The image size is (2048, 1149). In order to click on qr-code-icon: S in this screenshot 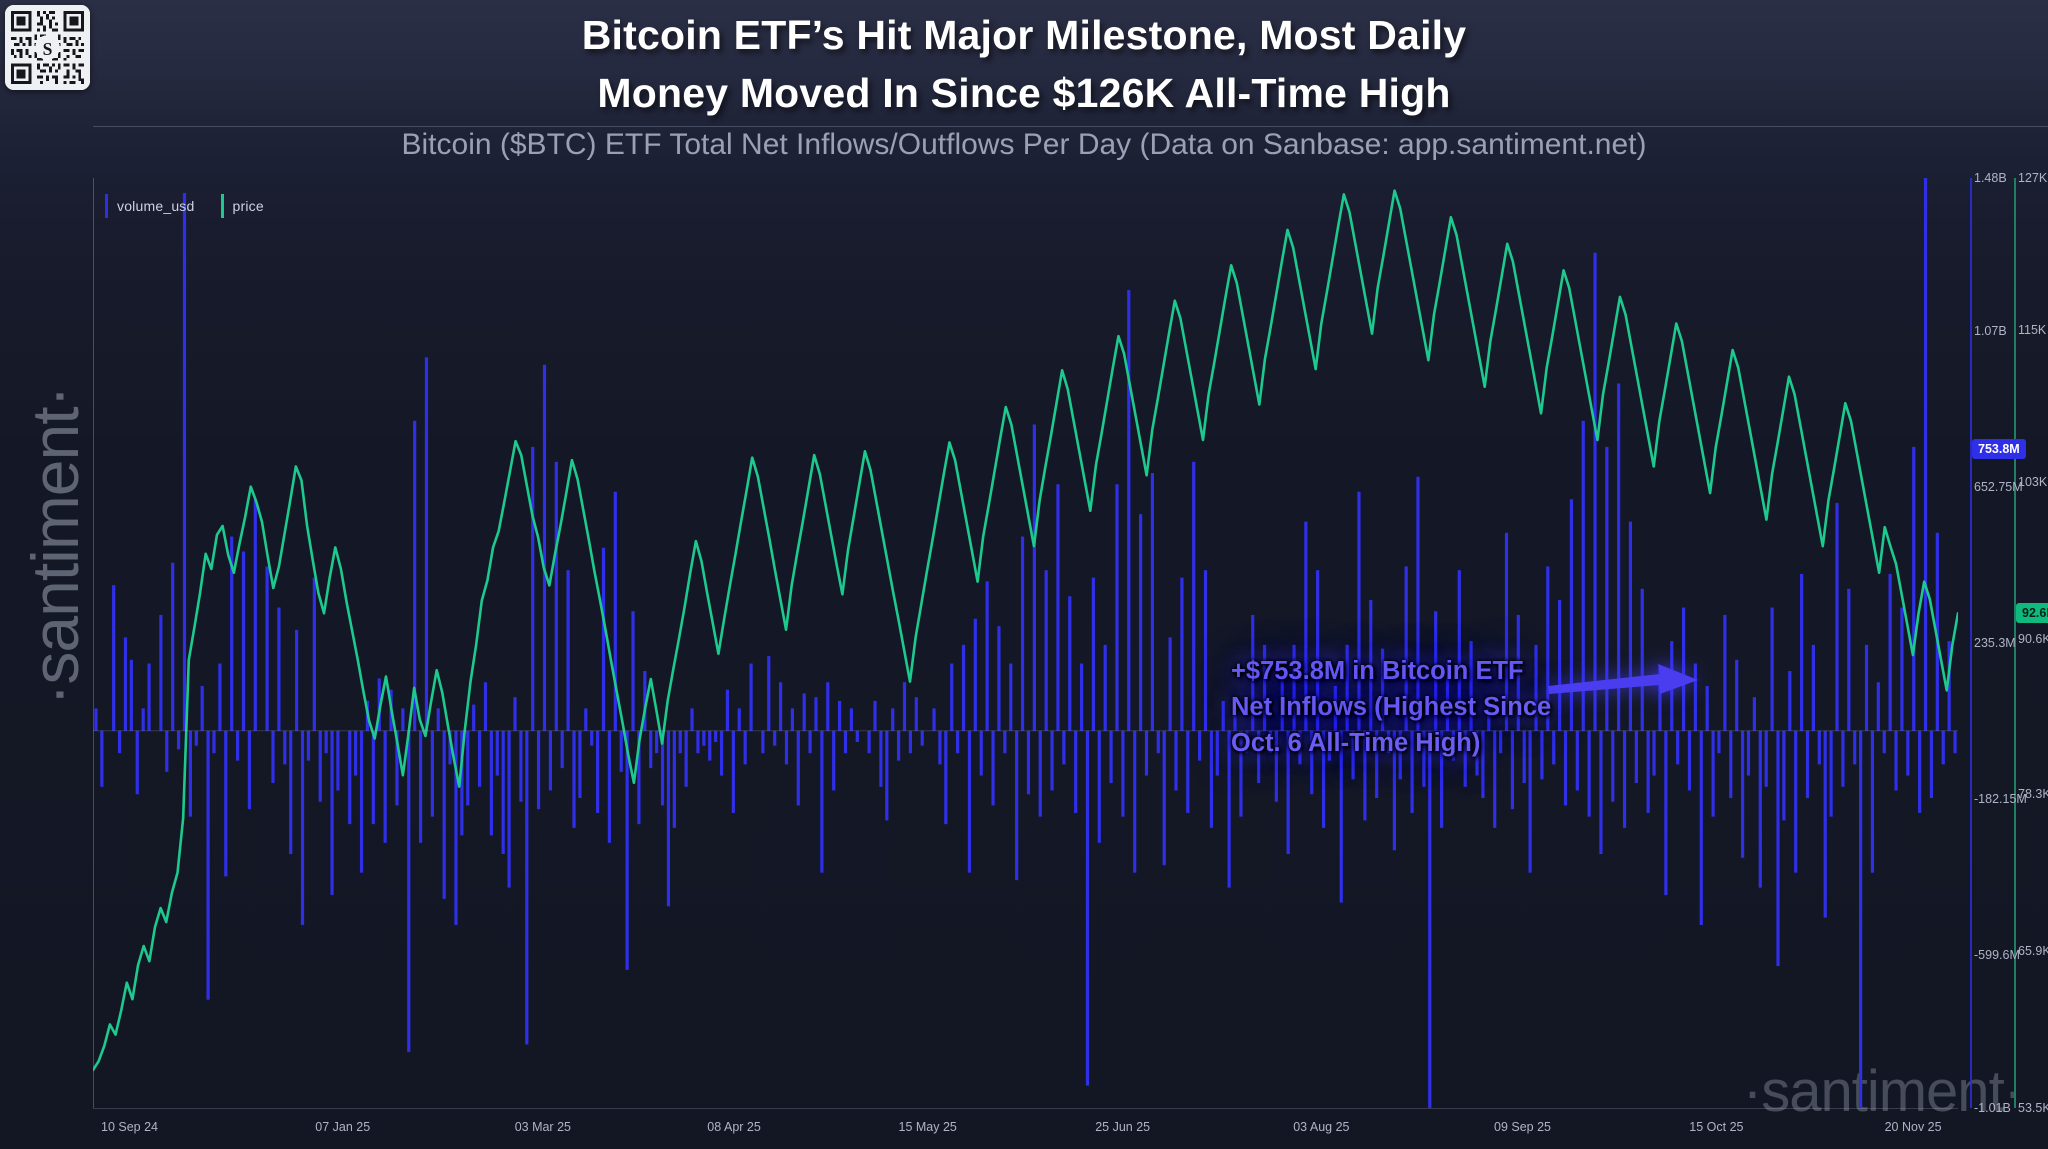, I will do `click(47, 47)`.